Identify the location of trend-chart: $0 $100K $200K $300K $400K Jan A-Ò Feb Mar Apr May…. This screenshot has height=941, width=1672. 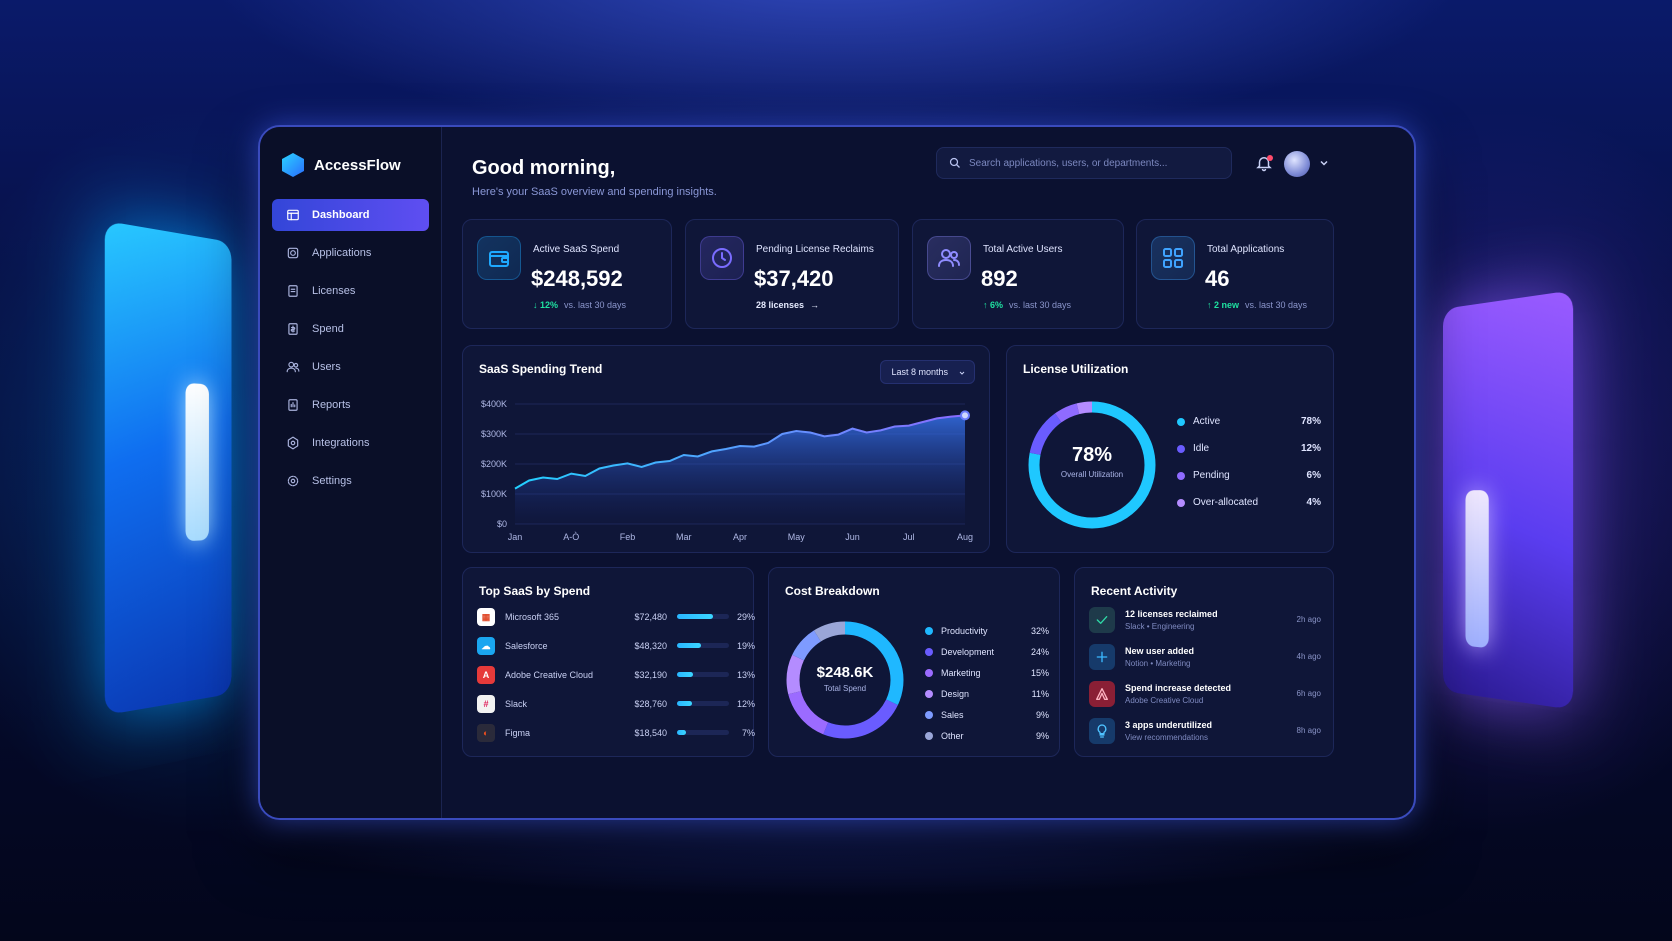
(727, 470).